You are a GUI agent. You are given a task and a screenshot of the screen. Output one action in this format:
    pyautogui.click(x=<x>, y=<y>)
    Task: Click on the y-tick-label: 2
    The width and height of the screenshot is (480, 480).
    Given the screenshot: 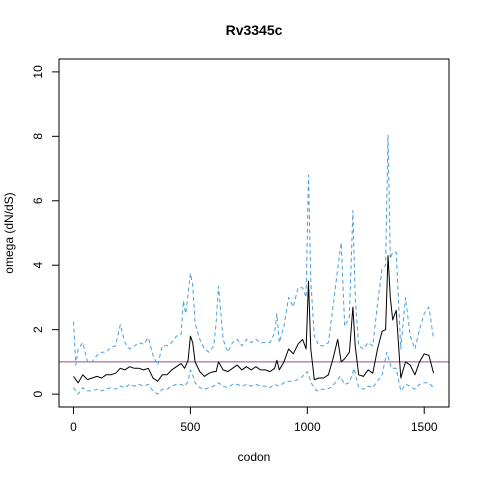 What is the action you would take?
    pyautogui.click(x=38, y=329)
    